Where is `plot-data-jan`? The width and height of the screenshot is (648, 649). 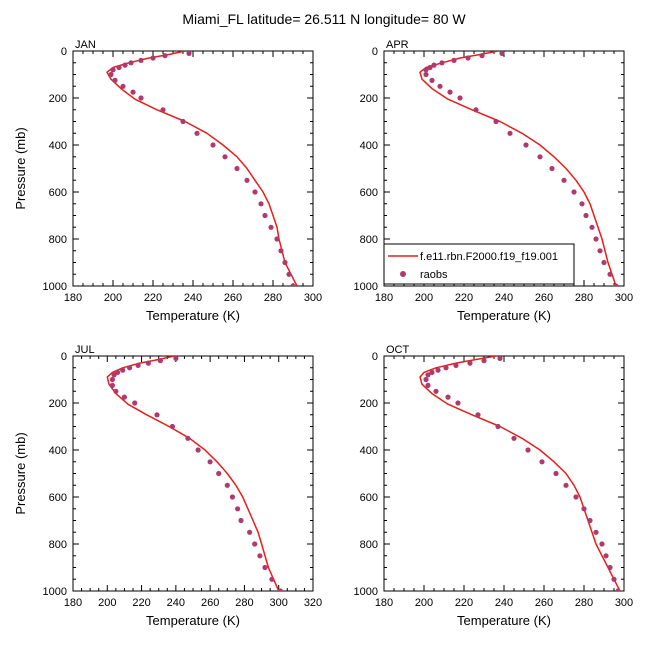
plot-data-jan is located at coordinates (202, 168).